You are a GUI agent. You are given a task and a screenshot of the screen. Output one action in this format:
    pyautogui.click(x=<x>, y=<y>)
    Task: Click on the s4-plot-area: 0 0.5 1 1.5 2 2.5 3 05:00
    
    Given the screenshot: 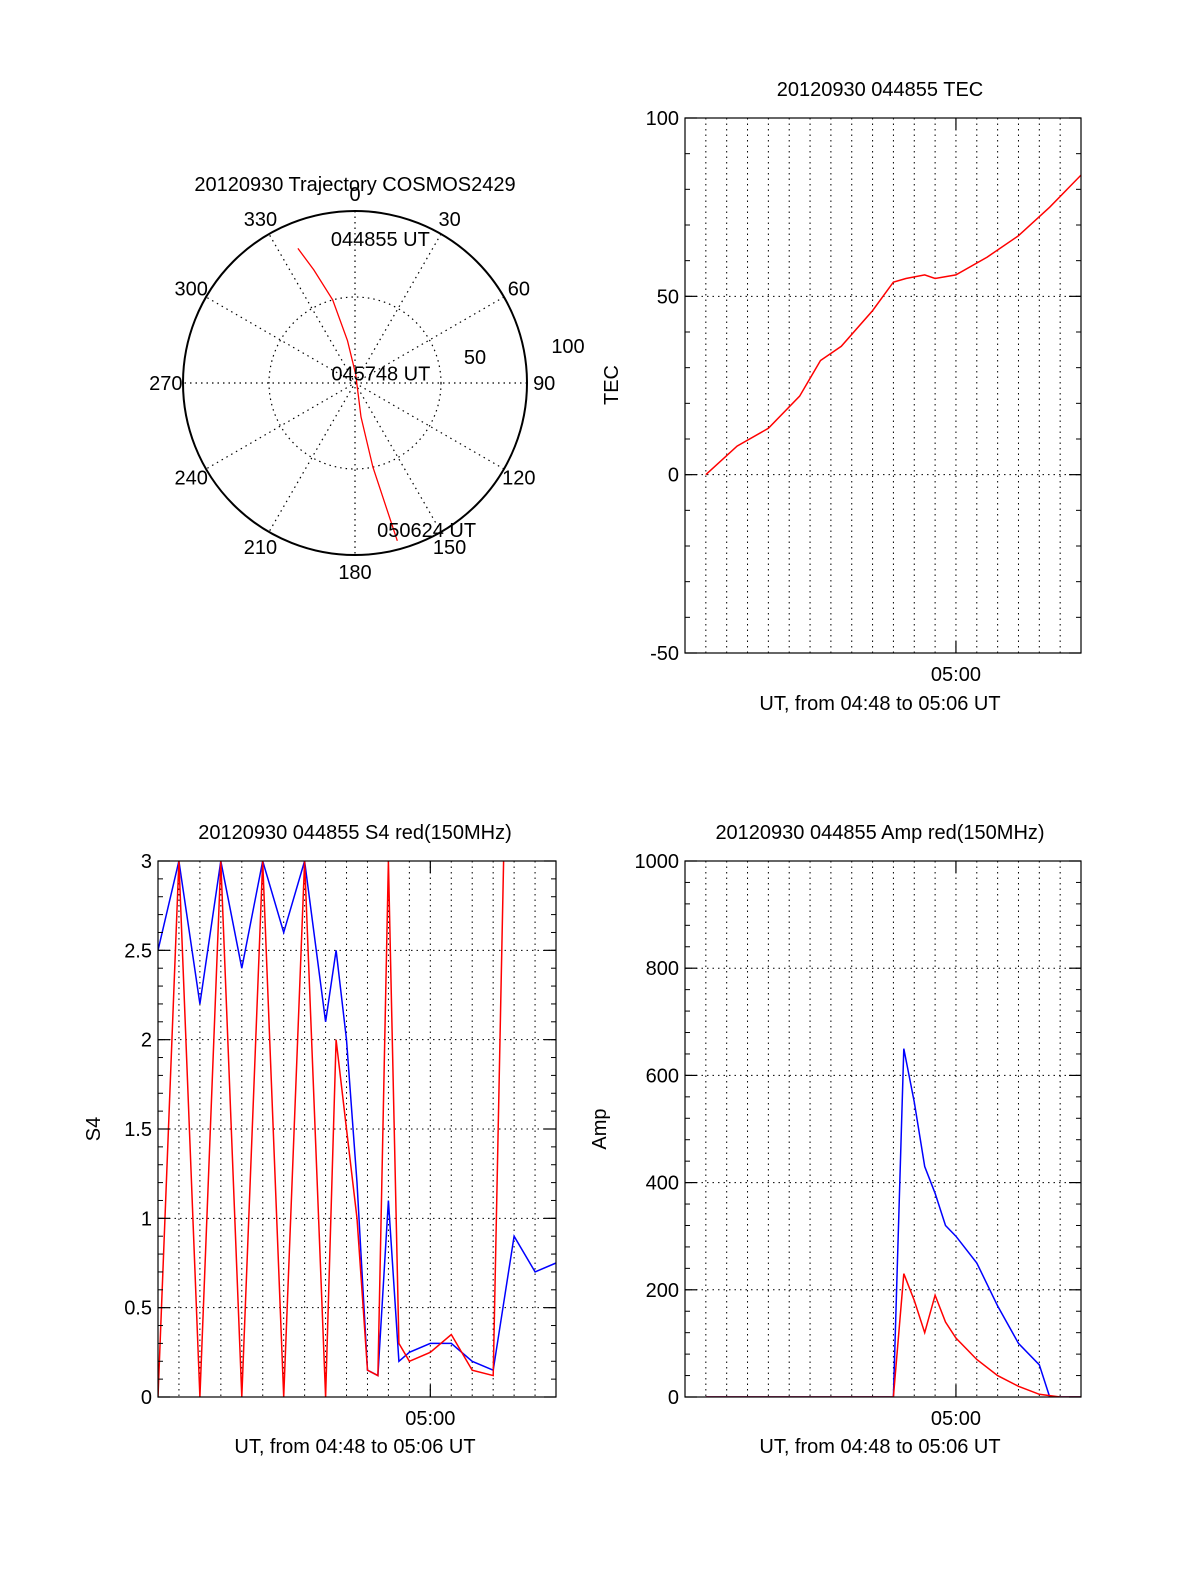 What is the action you would take?
    pyautogui.click(x=340, y=1140)
    